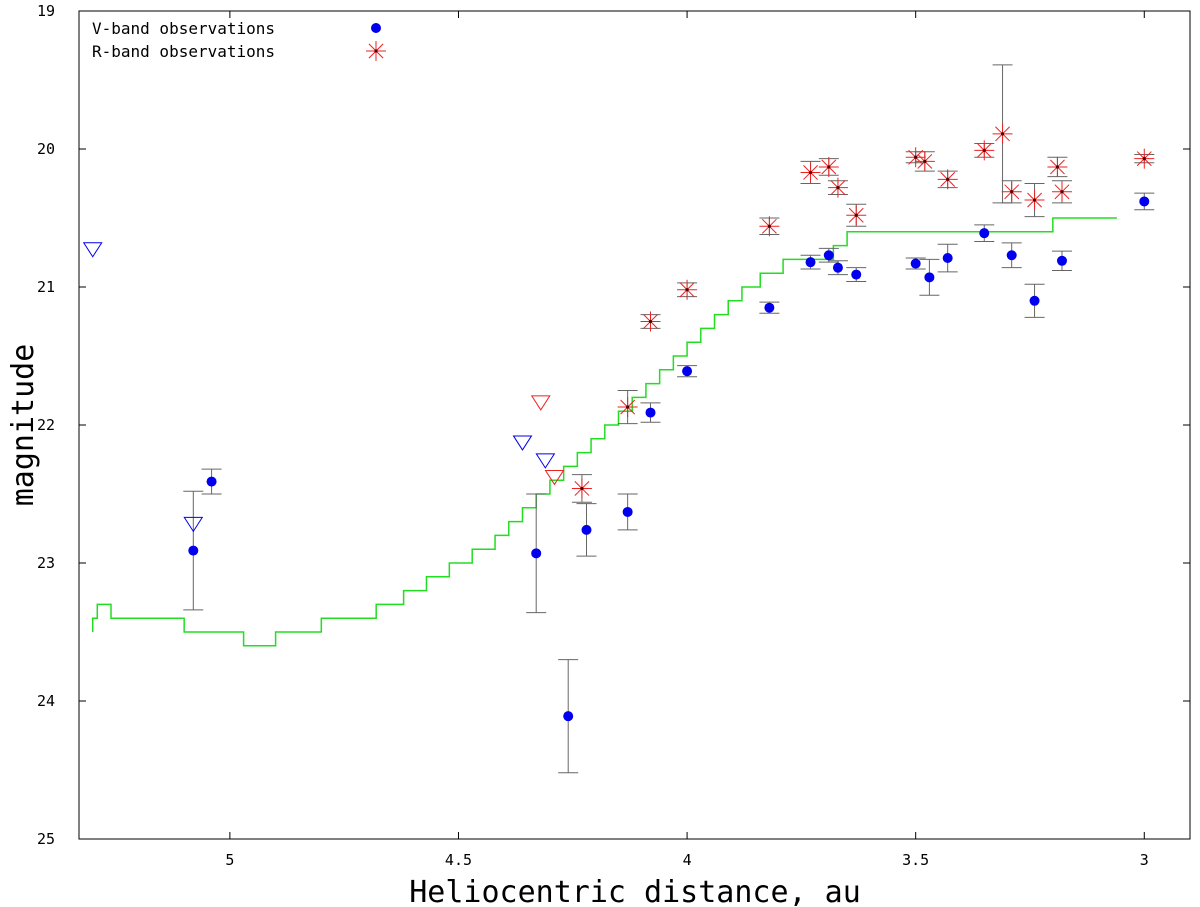 This screenshot has height=907, width=1200. I want to click on legend-label-r-band: R-band observations, so click(183, 51).